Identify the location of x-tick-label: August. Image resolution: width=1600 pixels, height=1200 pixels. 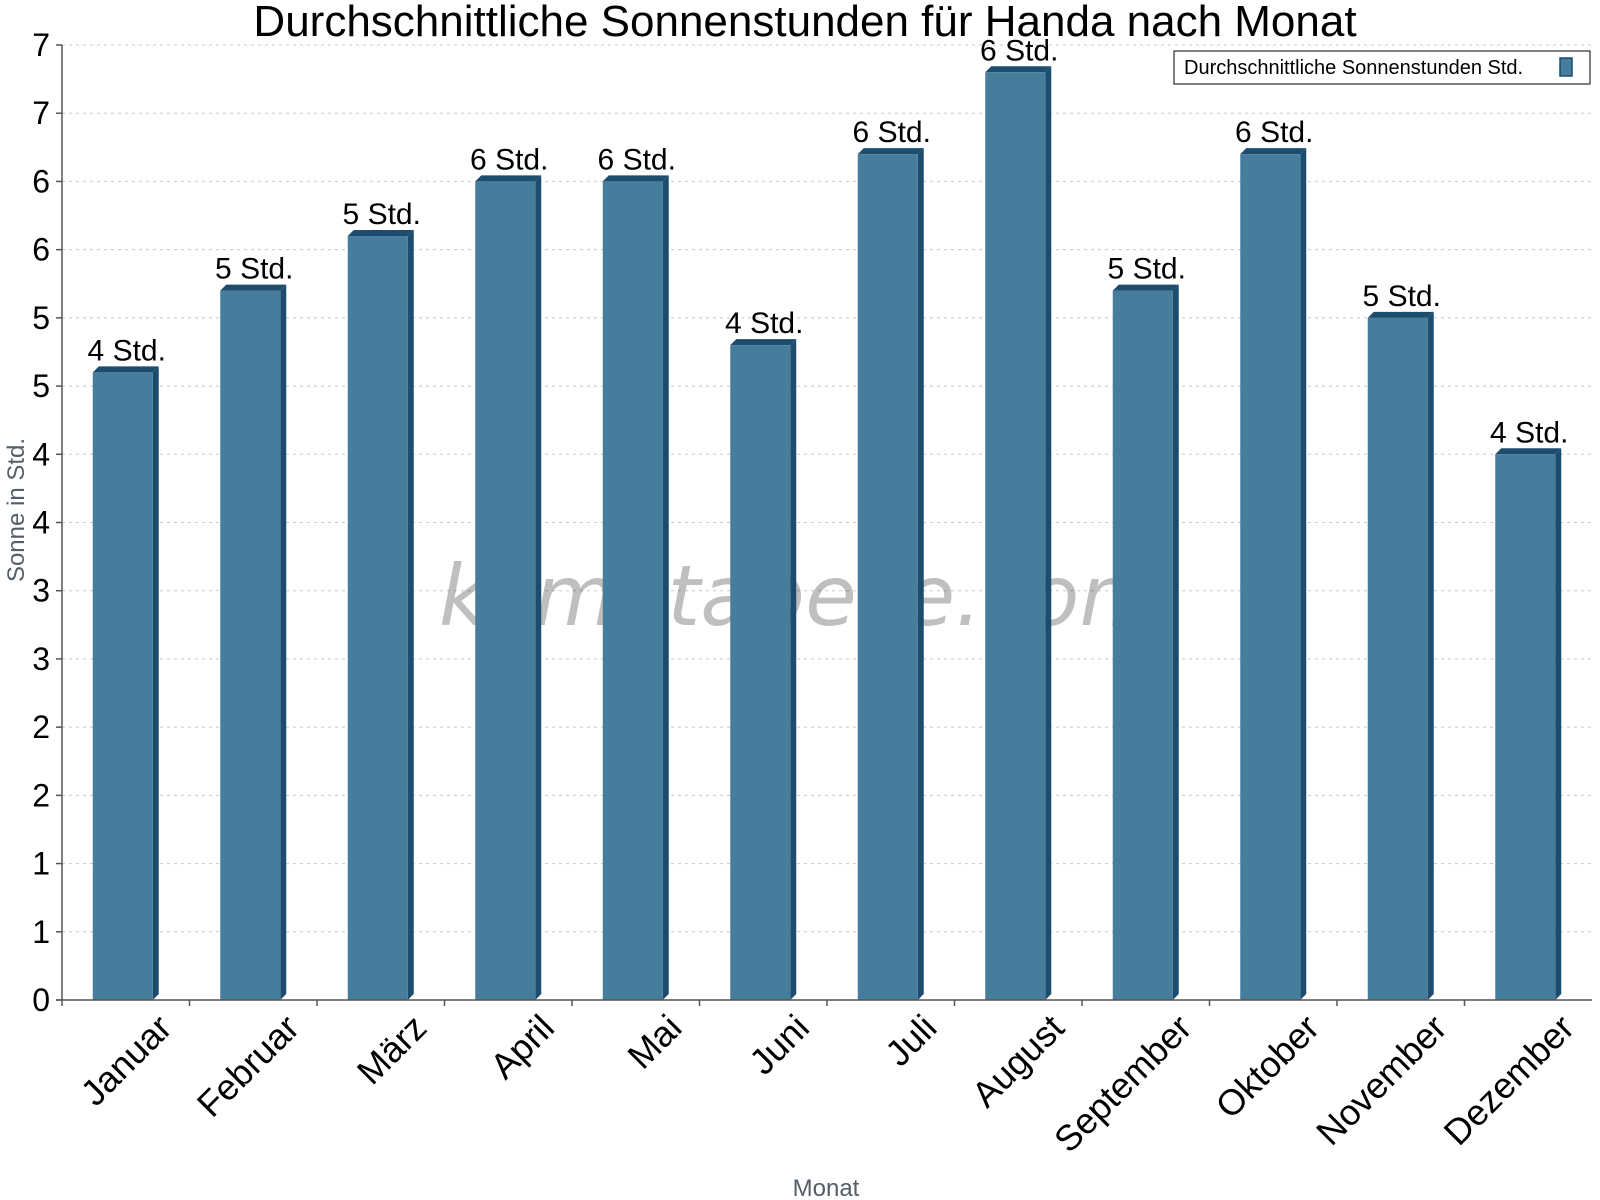
(1018, 1061).